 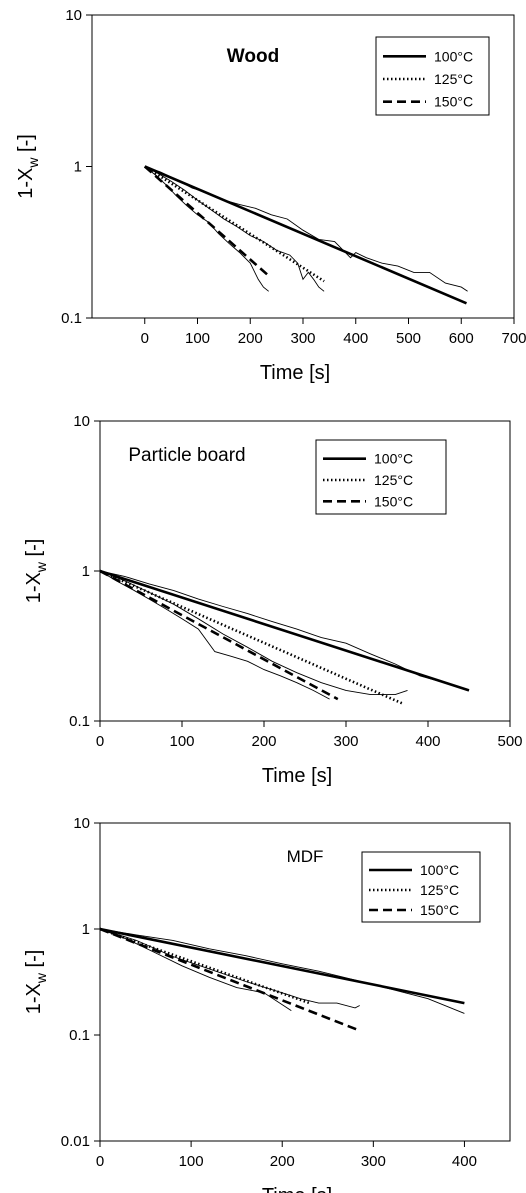 I want to click on panel-title: MDF, so click(x=305, y=856).